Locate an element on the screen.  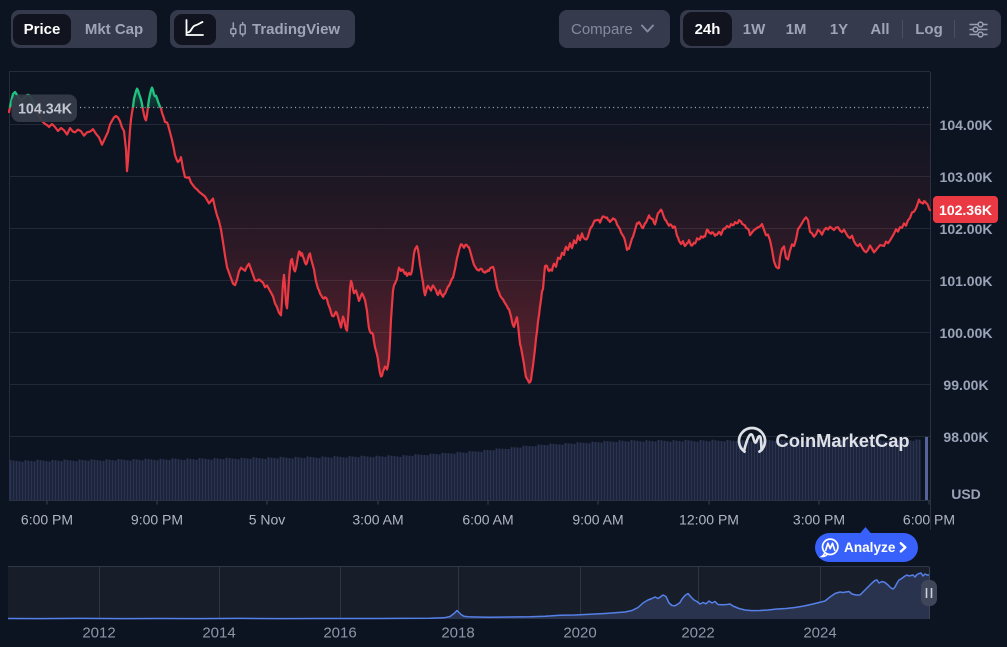
svg-text: 6:00 AM is located at coordinates (487, 520).